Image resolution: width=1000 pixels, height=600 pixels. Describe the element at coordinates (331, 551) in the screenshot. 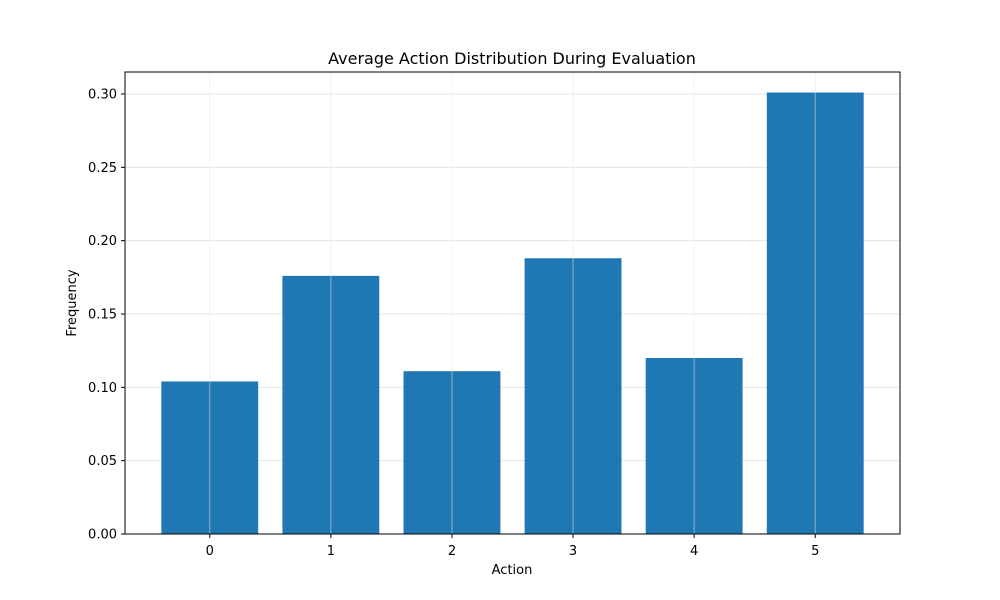

I see `x-tick-label: 1` at that location.